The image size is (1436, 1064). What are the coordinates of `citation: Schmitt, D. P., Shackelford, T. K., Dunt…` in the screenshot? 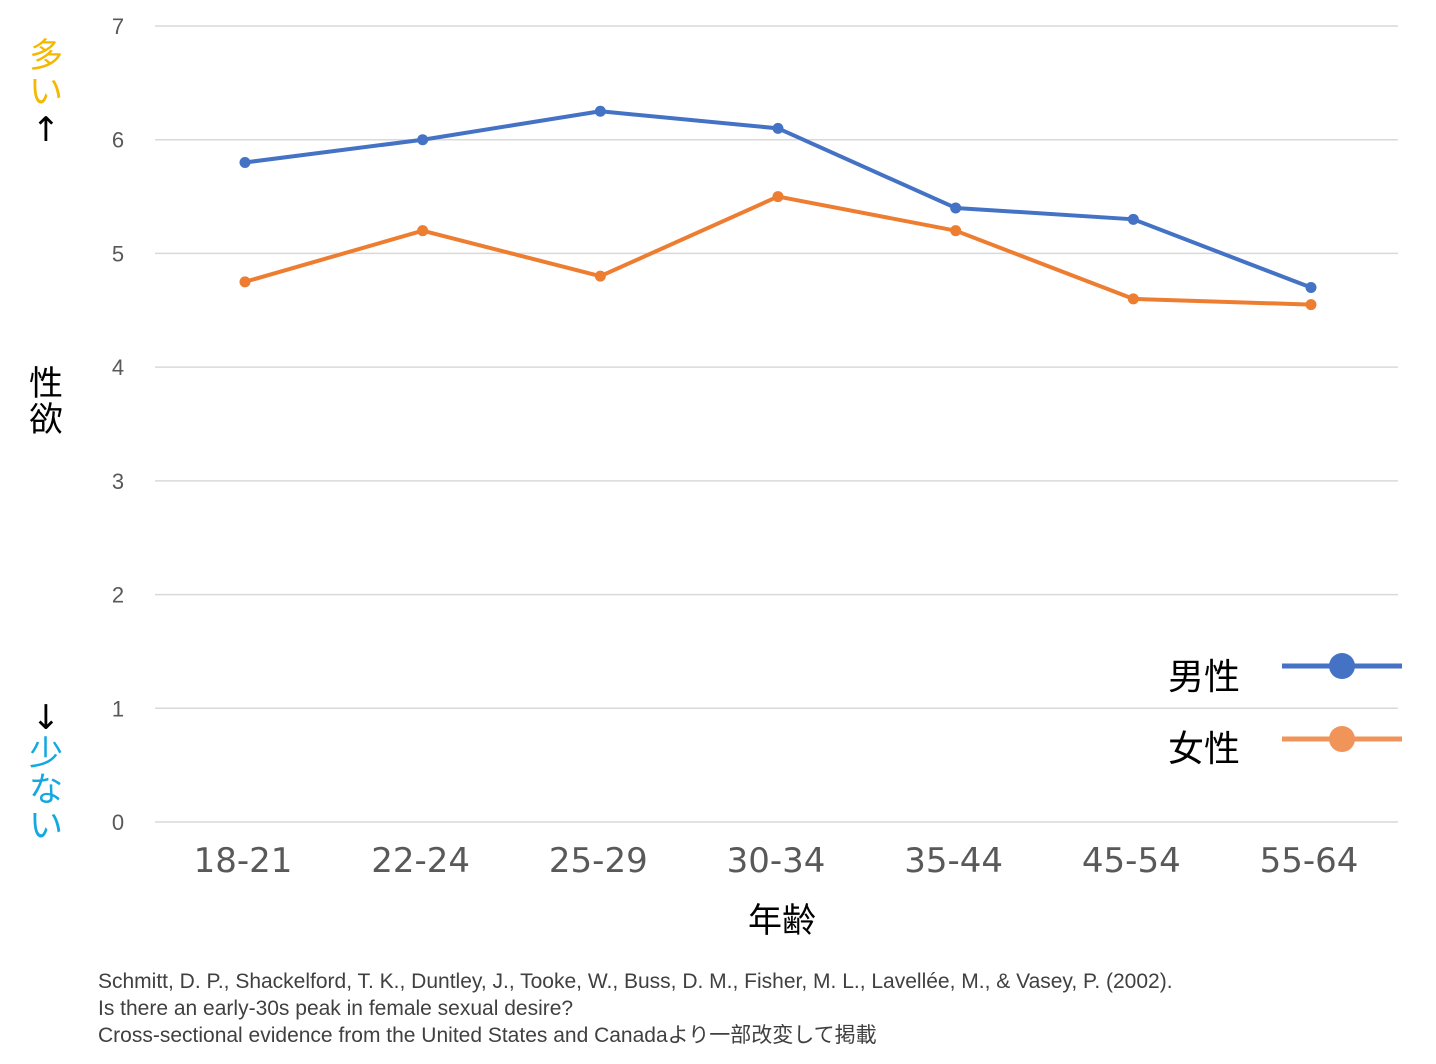 It's located at (758, 1008).